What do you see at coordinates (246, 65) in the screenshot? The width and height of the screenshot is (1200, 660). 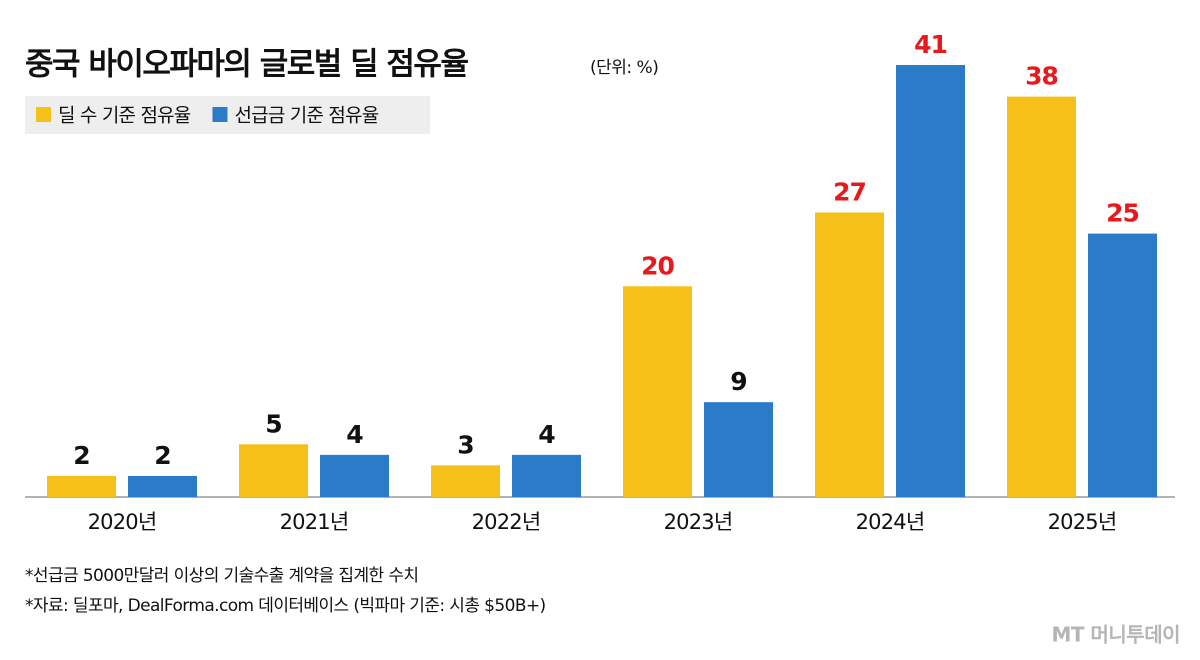 I see `chart-title: 중국 바이오파마의 글로벌 딜 점유율` at bounding box center [246, 65].